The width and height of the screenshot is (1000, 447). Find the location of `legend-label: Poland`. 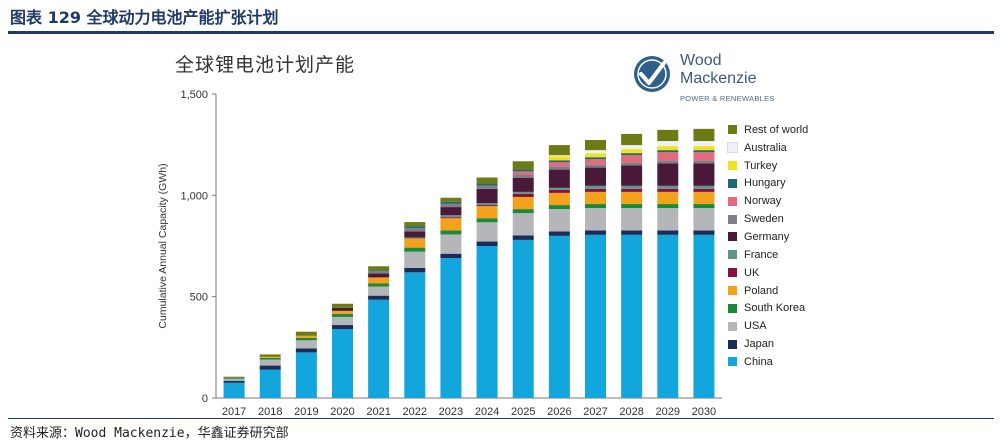

legend-label: Poland is located at coordinates (761, 290).